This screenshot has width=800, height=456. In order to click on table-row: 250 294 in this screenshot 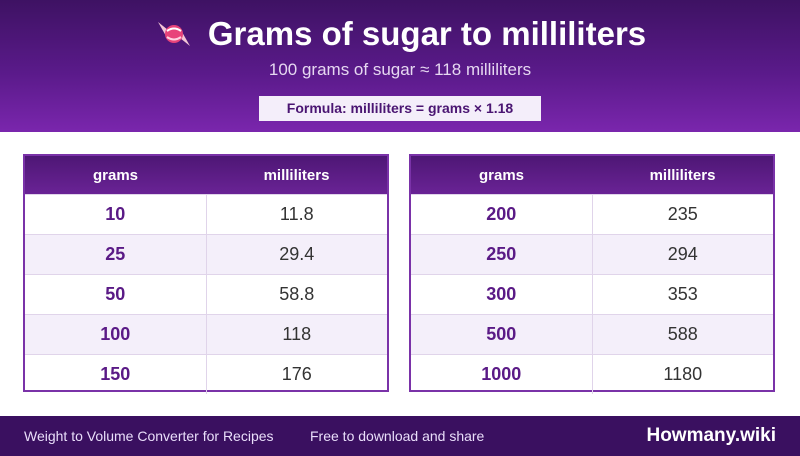, I will do `click(592, 254)`.